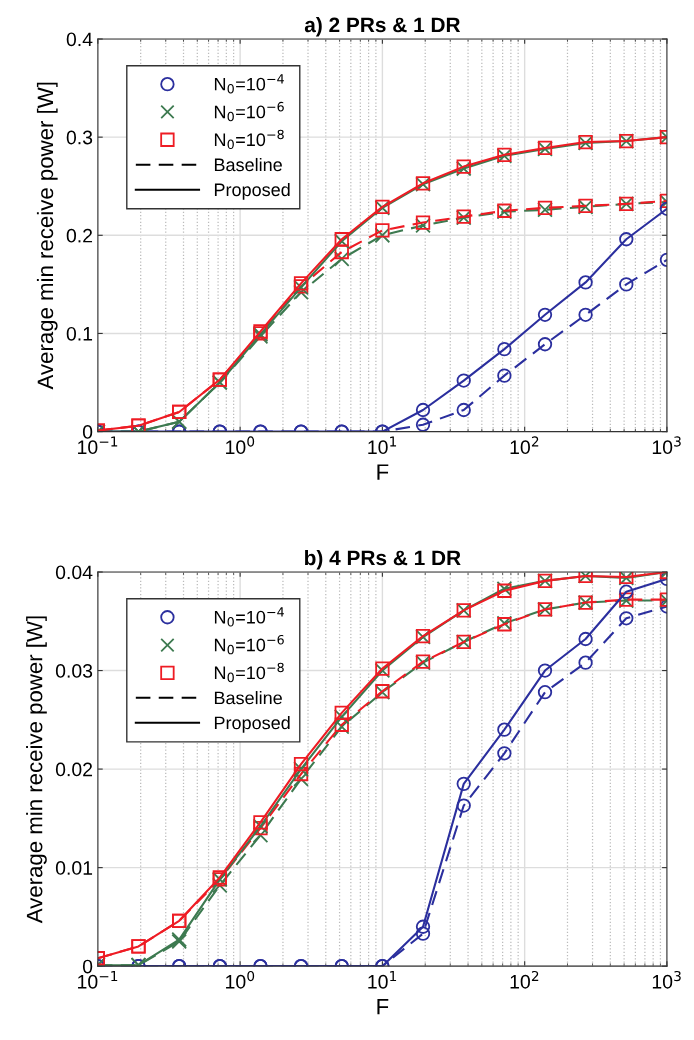  I want to click on y-tick-label: 0.01, so click(74, 868).